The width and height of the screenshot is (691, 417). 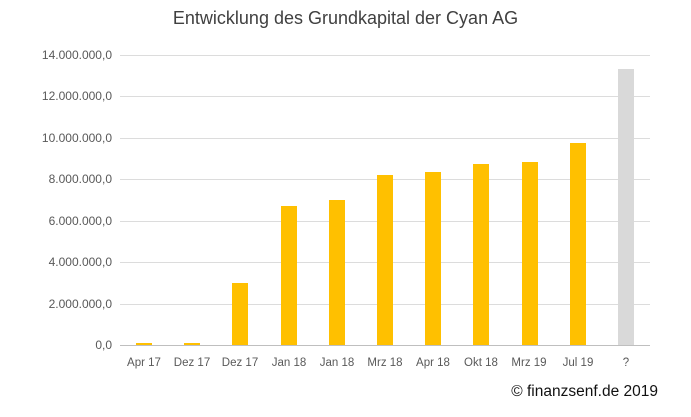 I want to click on bar-?, so click(x=626, y=207).